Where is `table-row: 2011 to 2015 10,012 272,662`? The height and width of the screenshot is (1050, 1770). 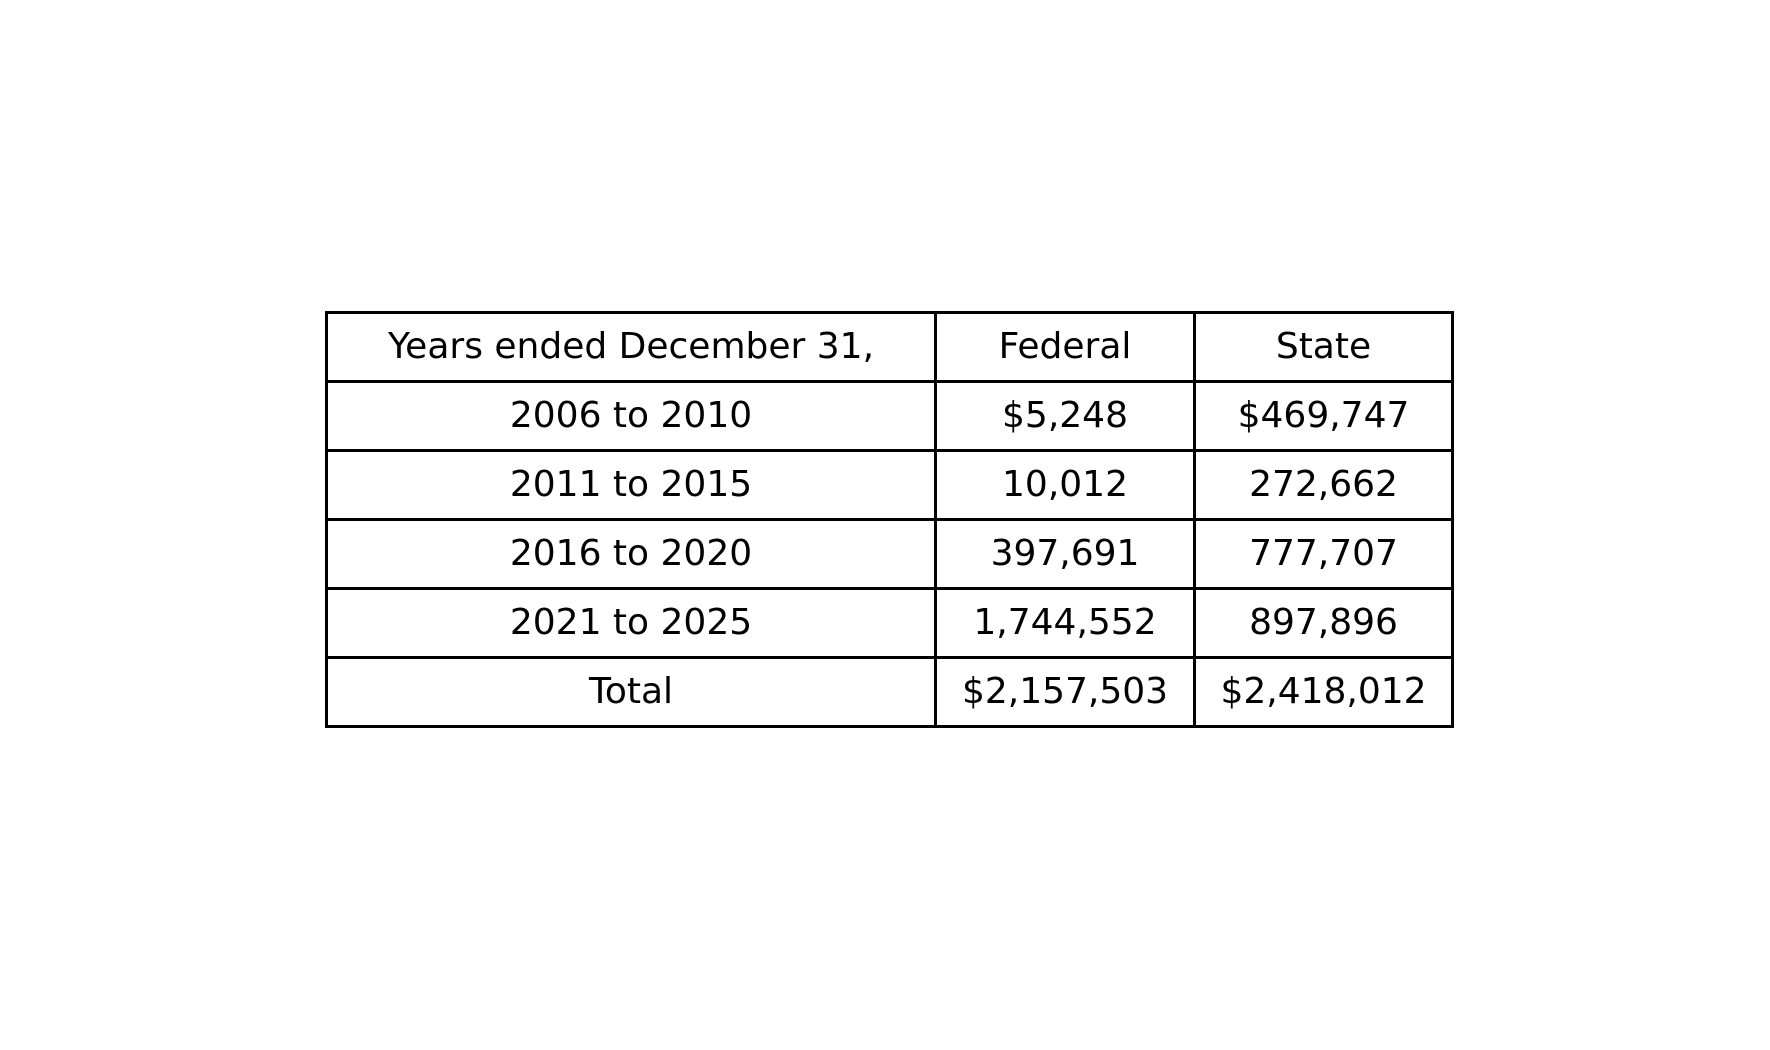
table-row: 2011 to 2015 10,012 272,662 is located at coordinates (889, 485).